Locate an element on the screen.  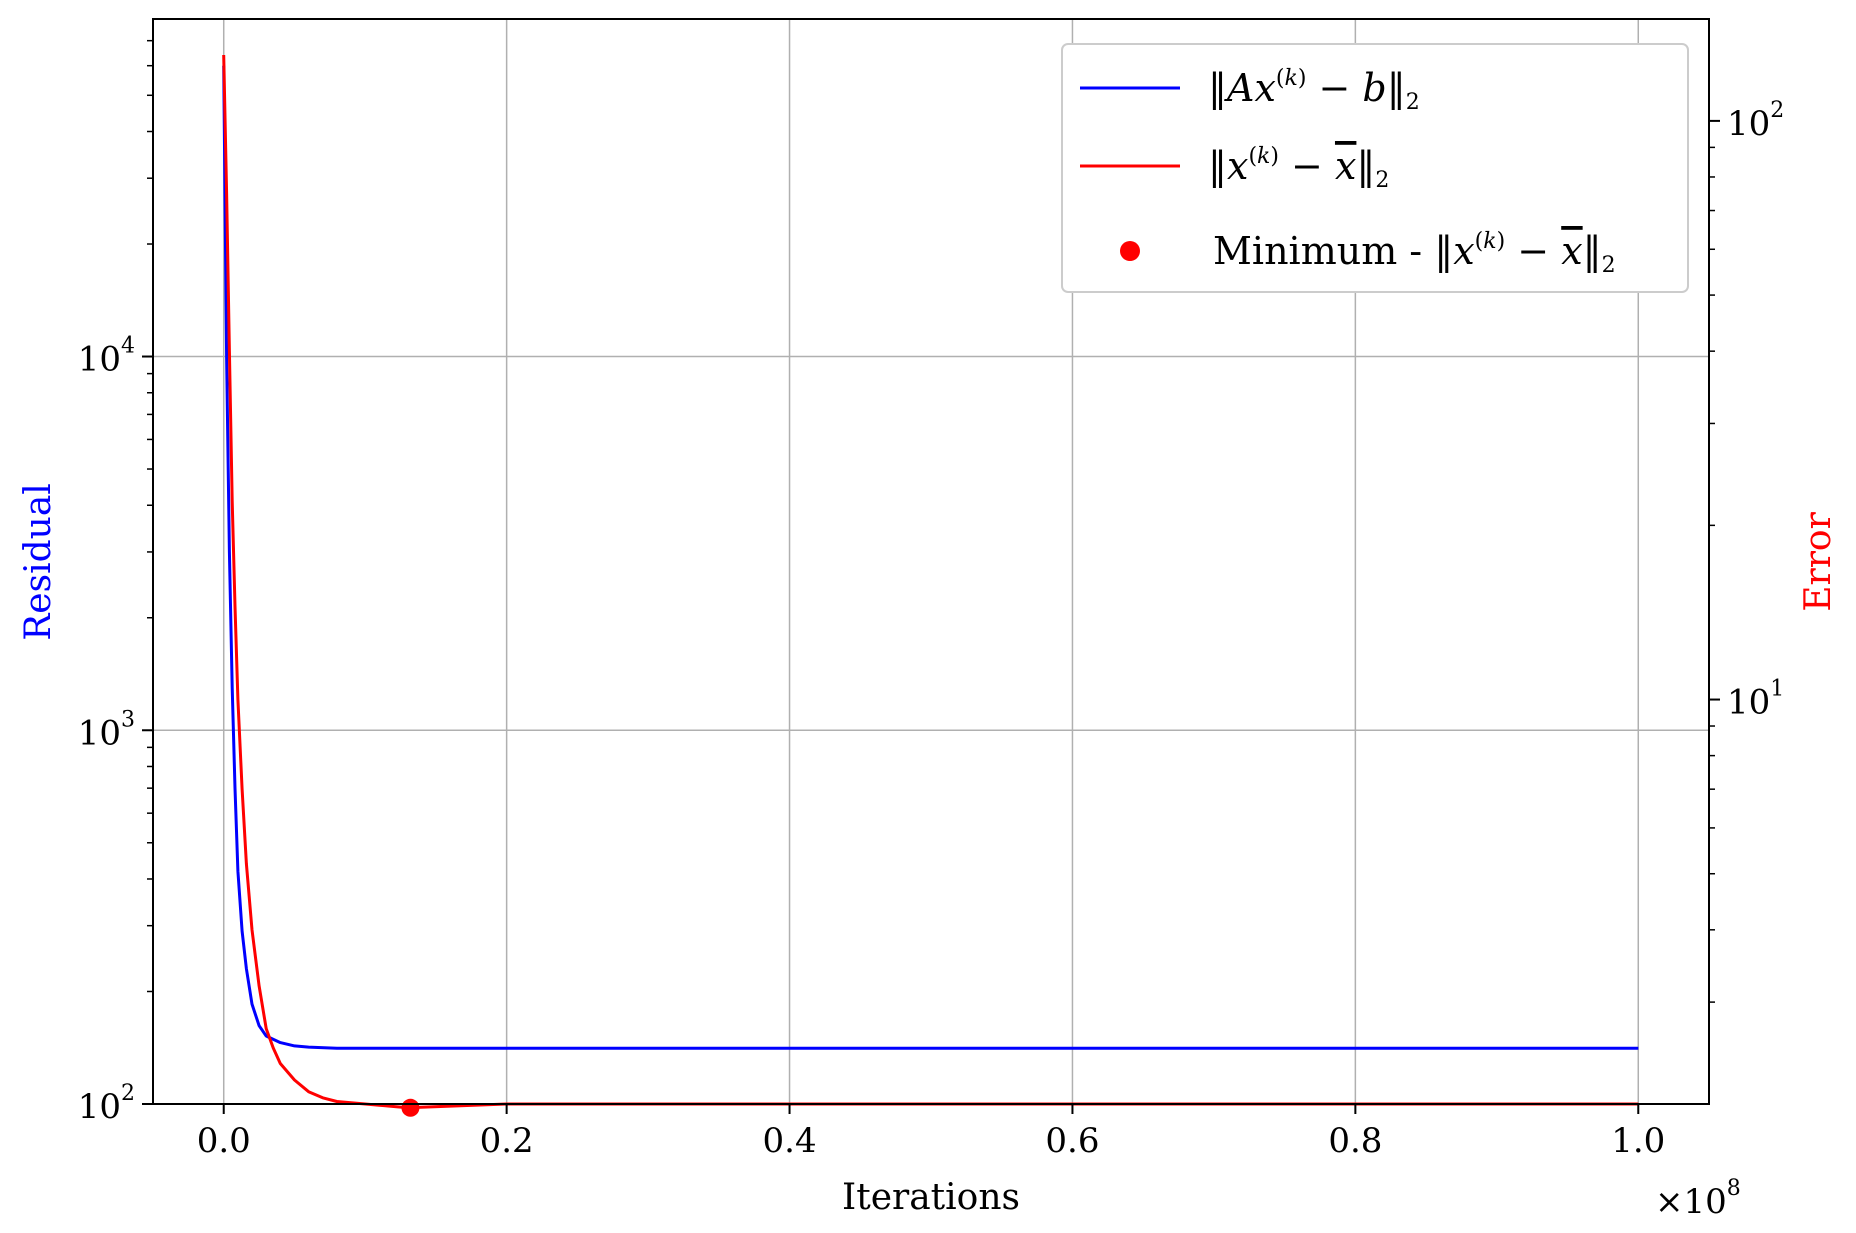
x-tick-label: 0.8 is located at coordinates (1355, 1141).